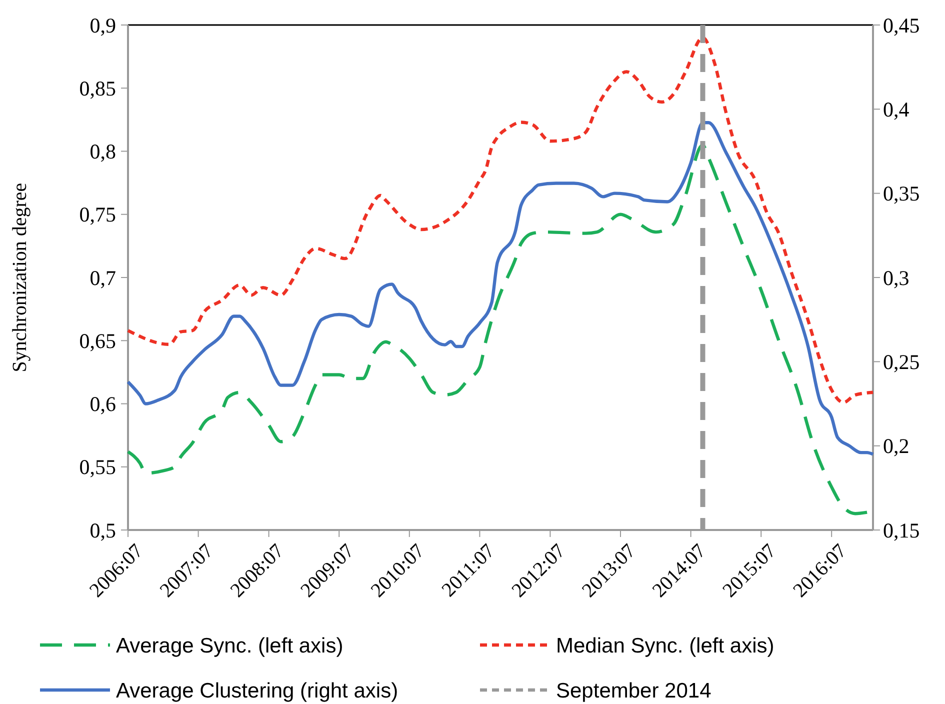 This screenshot has height=704, width=945. What do you see at coordinates (97, 214) in the screenshot?
I see `y-tick-label: 0,75` at bounding box center [97, 214].